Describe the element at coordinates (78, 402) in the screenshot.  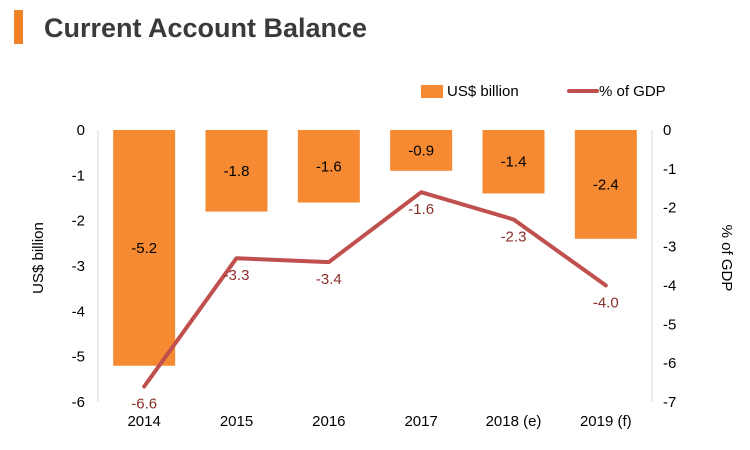
I see `left-tick-label: -6` at that location.